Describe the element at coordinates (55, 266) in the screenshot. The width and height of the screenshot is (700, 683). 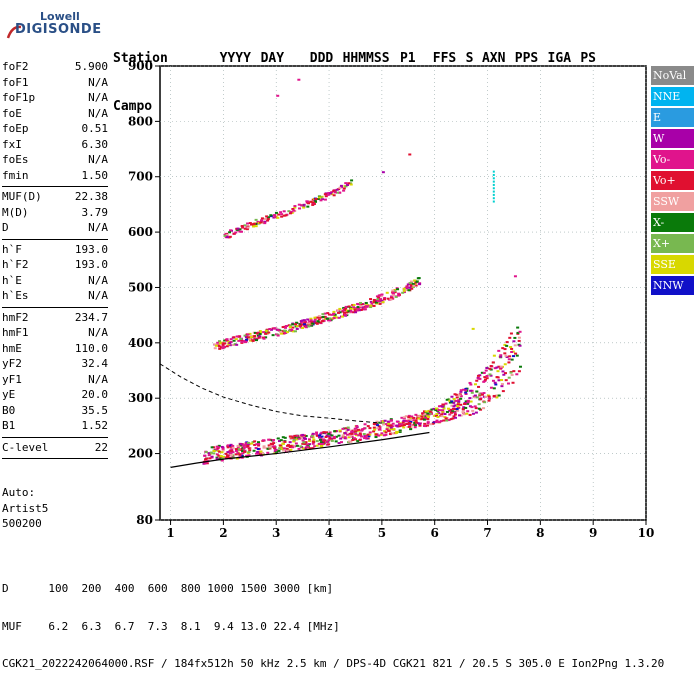
I see `param-row-h`F2: h`F2 193.0` at that location.